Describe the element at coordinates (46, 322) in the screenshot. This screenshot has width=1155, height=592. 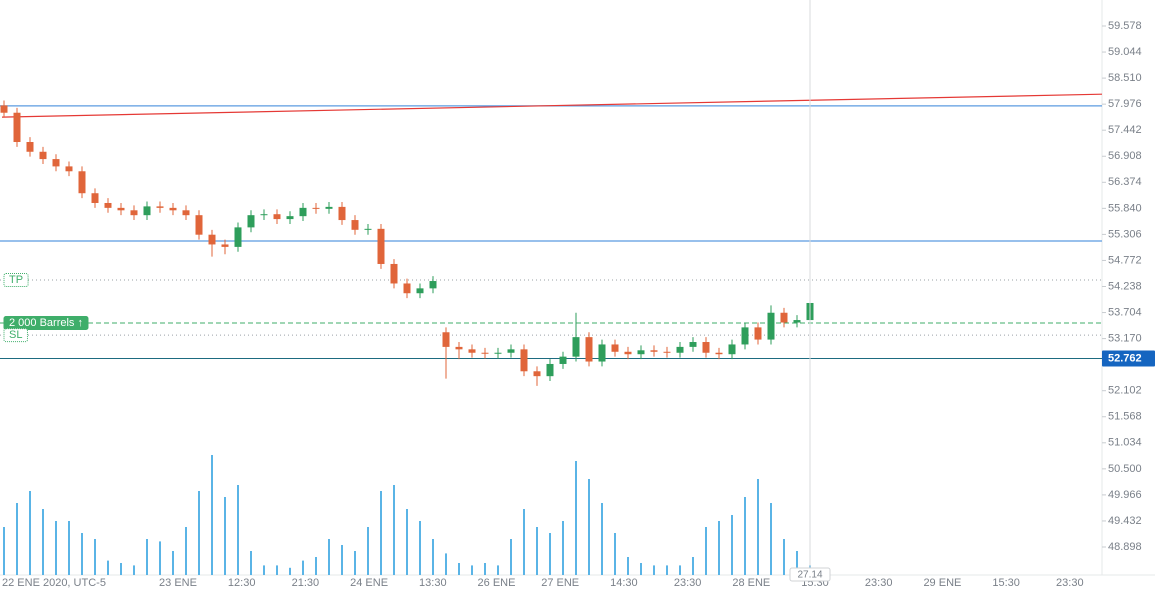
I see `order-box` at that location.